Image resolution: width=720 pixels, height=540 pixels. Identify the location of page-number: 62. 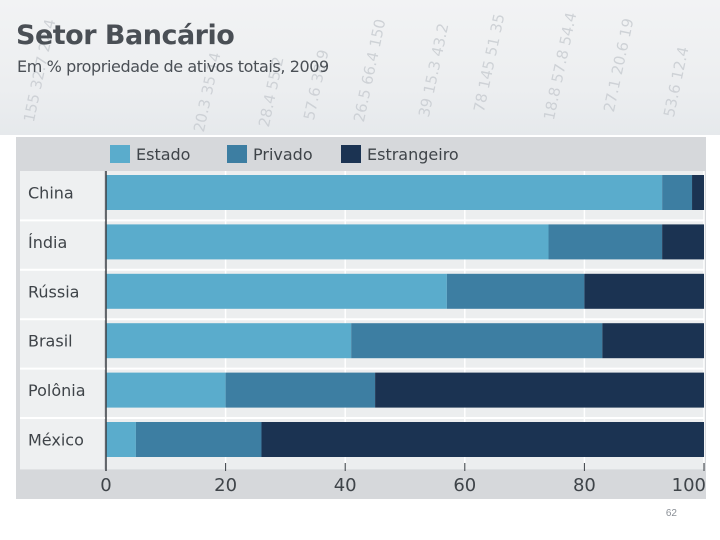
(671, 513).